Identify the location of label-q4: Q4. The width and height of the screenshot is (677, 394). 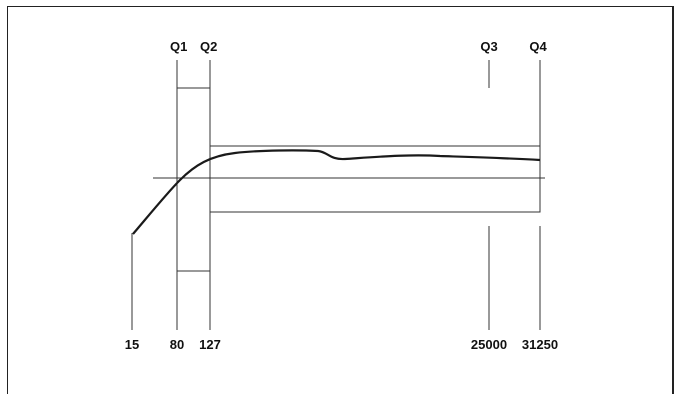
(538, 46).